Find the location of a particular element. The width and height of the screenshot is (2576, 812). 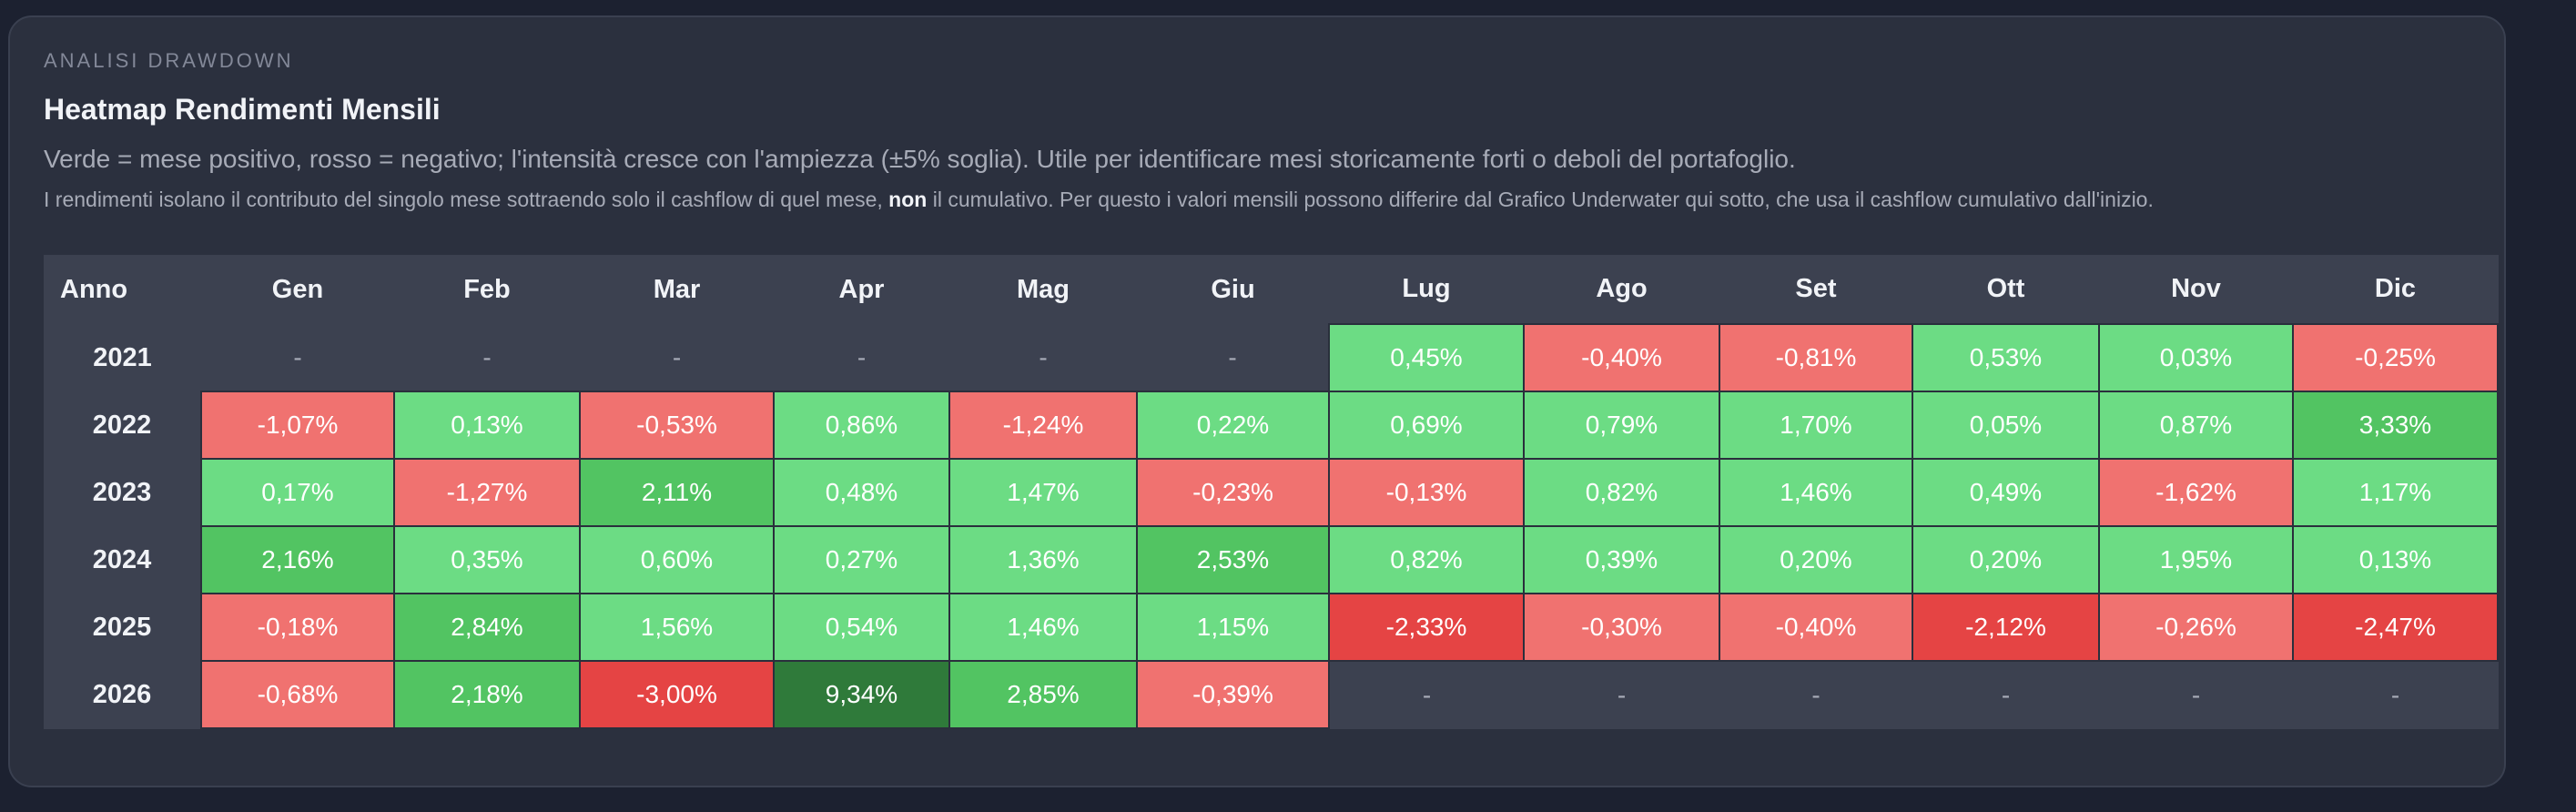

heatmap-cell-2024-ago: 0,39% is located at coordinates (1621, 560).